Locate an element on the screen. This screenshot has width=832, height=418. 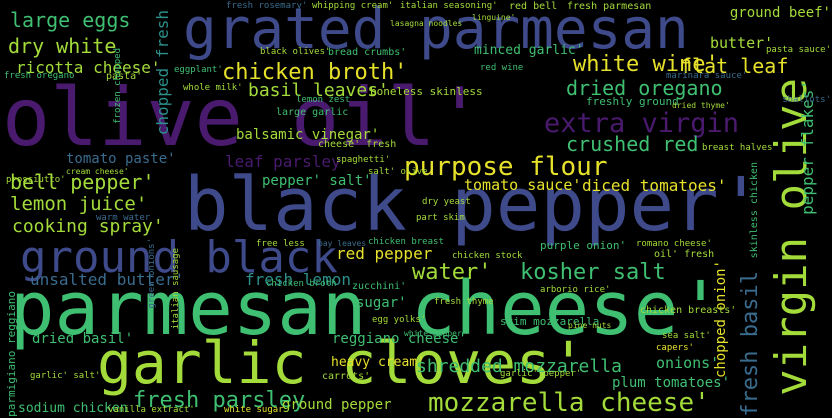
word: white wine' is located at coordinates (646, 64).